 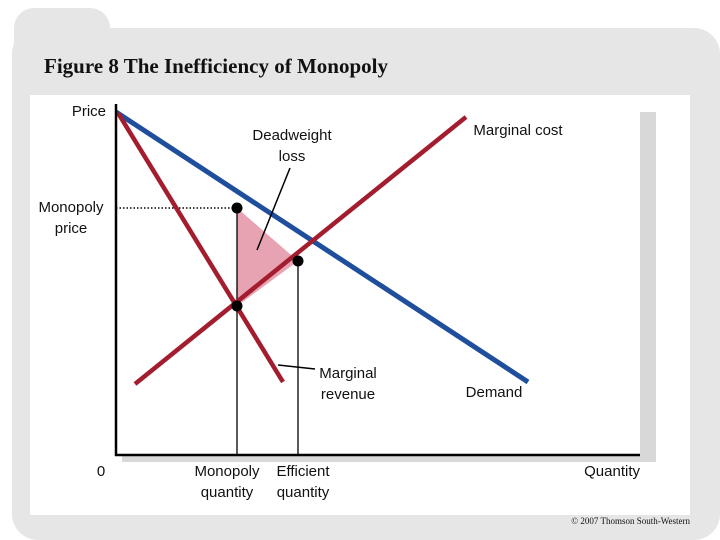 What do you see at coordinates (518, 130) in the screenshot?
I see `marginal-cost-label: Marginal cost` at bounding box center [518, 130].